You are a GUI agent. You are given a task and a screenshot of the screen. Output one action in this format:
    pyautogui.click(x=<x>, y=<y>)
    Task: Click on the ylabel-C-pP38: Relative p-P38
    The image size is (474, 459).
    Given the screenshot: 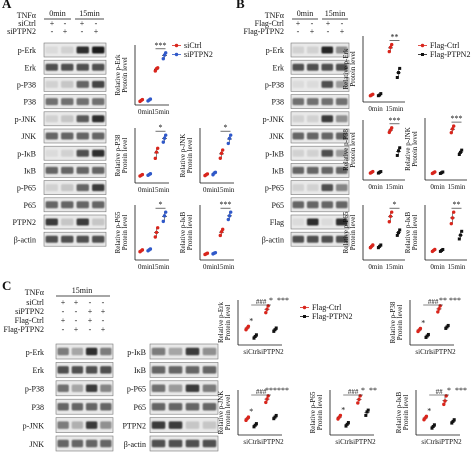 What is the action you would take?
    pyautogui.click(x=393, y=322)
    